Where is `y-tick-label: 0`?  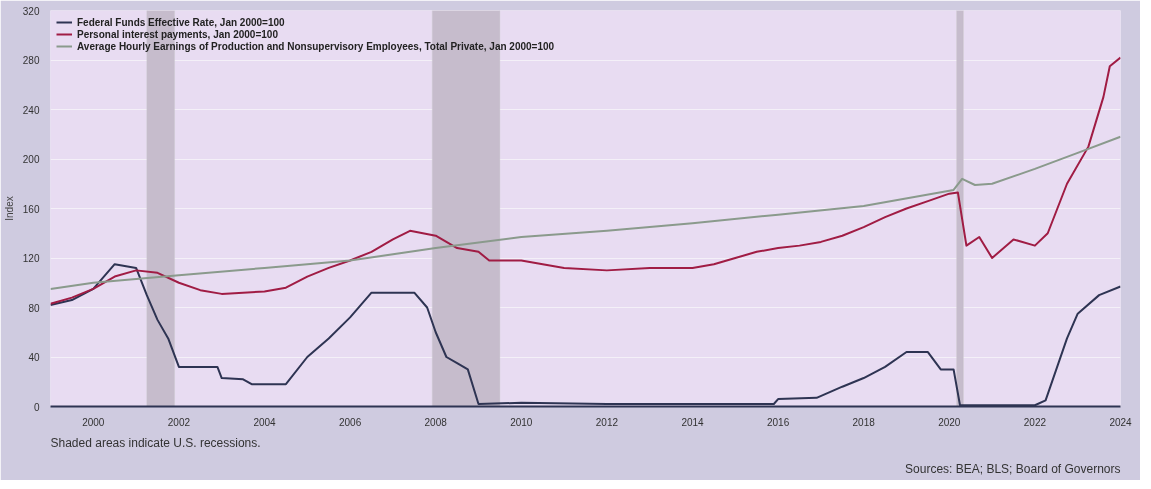
y-tick-label: 0 is located at coordinates (36, 407).